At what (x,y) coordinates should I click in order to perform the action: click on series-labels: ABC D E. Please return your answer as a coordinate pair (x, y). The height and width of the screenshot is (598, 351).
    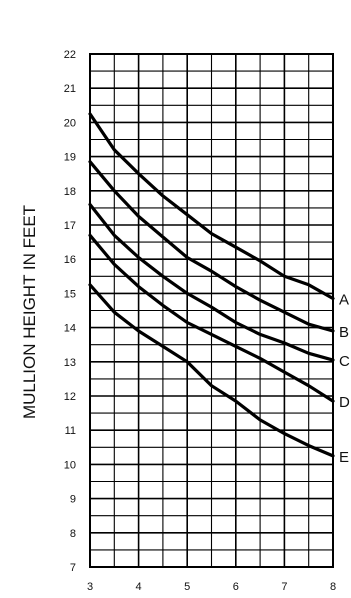
    Looking at the image, I should click on (344, 379).